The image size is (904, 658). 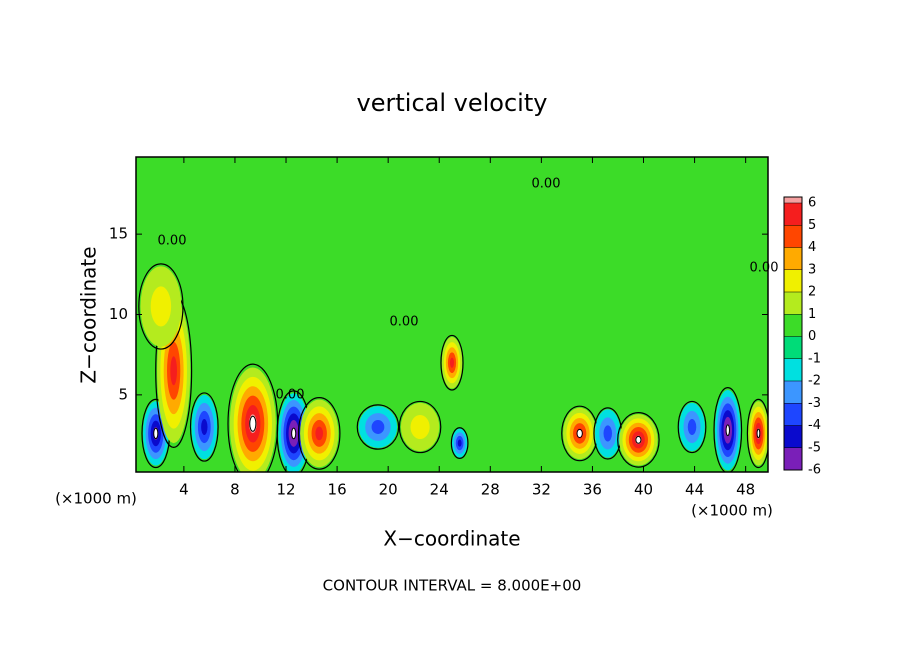 I want to click on x-tick-label: 8, so click(x=235, y=490).